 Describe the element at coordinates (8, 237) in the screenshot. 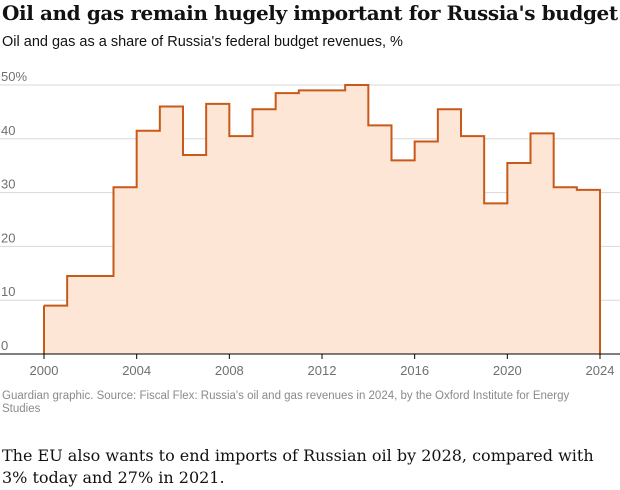

I see `y-tick-label: 20` at that location.